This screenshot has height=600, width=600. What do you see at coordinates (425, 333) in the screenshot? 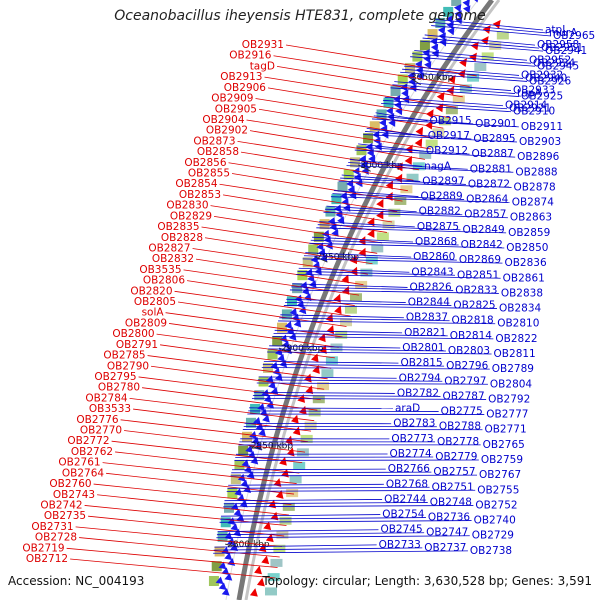
I see `reverse-gene-label: OB2821` at bounding box center [425, 333].